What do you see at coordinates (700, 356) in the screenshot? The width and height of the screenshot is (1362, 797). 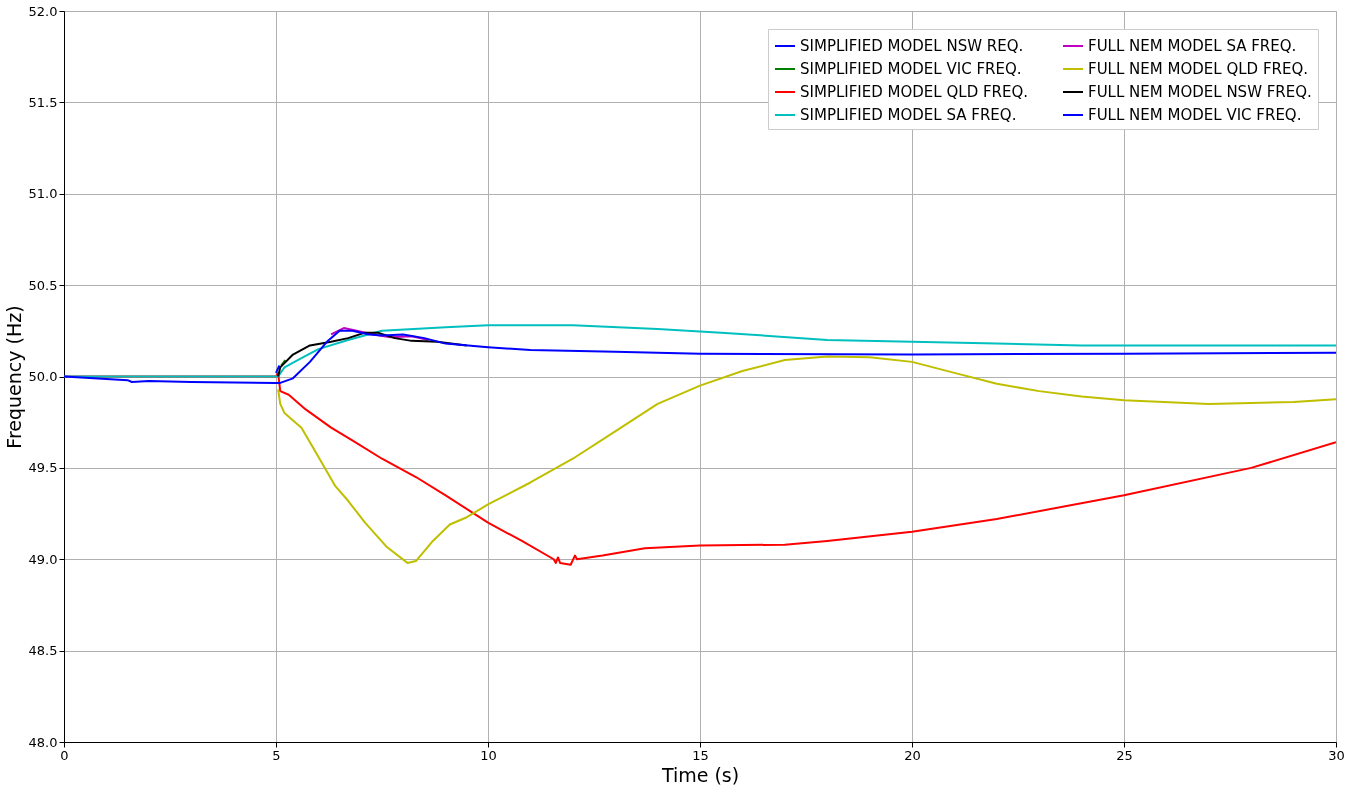 I see `line-series` at bounding box center [700, 356].